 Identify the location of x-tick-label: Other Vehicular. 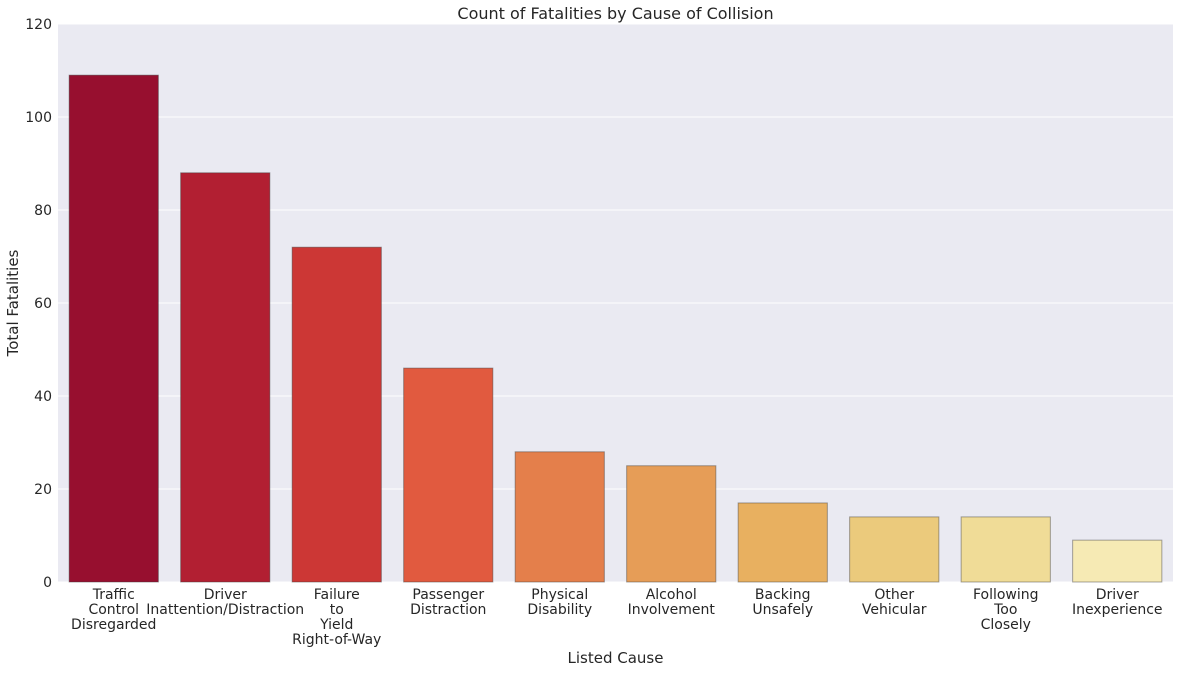
(894, 602).